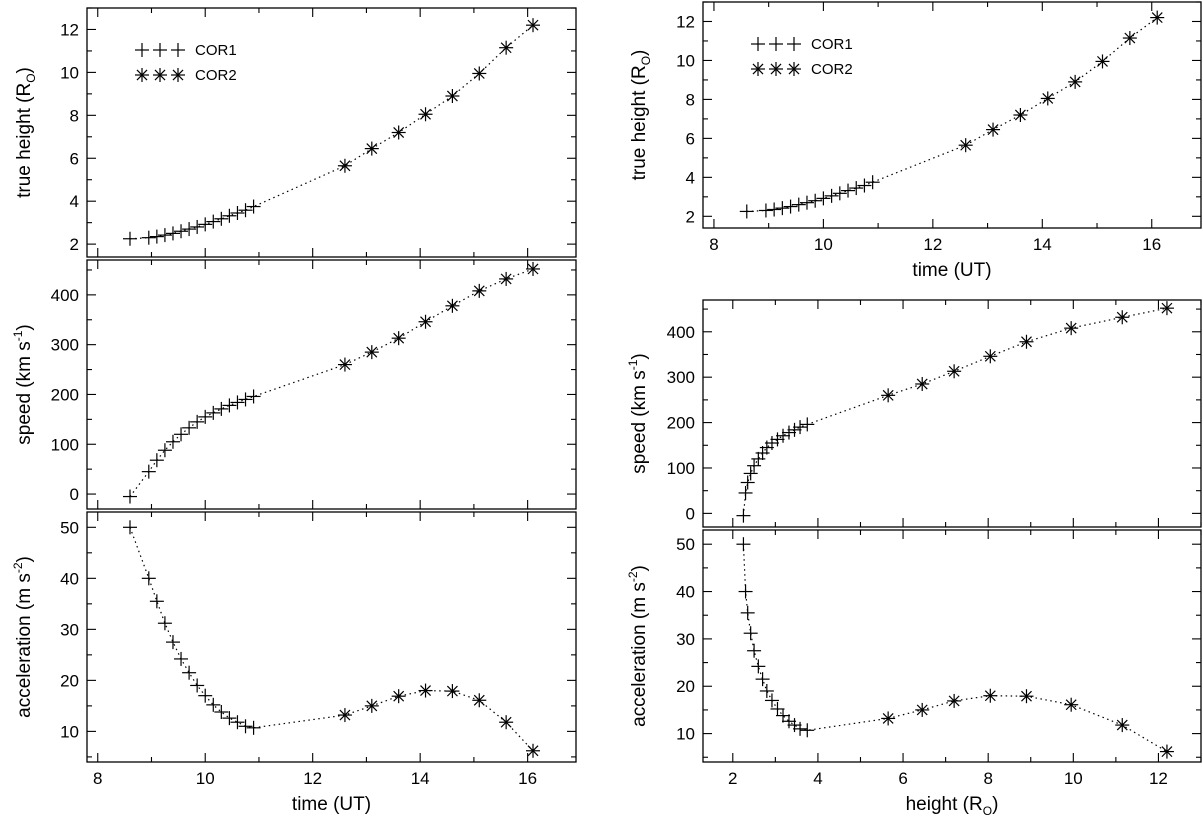 This screenshot has height=820, width=1203. What do you see at coordinates (69, 578) in the screenshot?
I see `y-tick-label: 40` at bounding box center [69, 578].